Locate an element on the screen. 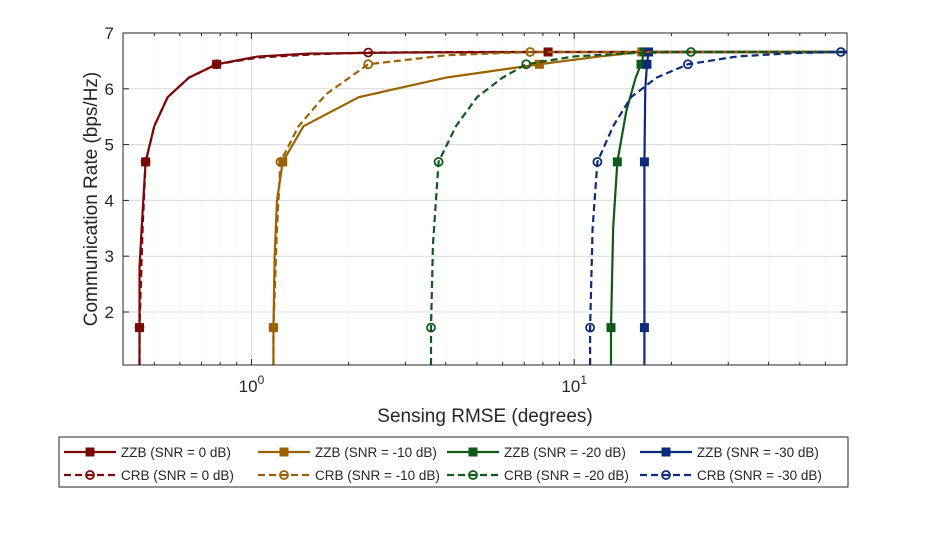 The image size is (936, 551). x-tick-label: 10⁰ is located at coordinates (252, 384).